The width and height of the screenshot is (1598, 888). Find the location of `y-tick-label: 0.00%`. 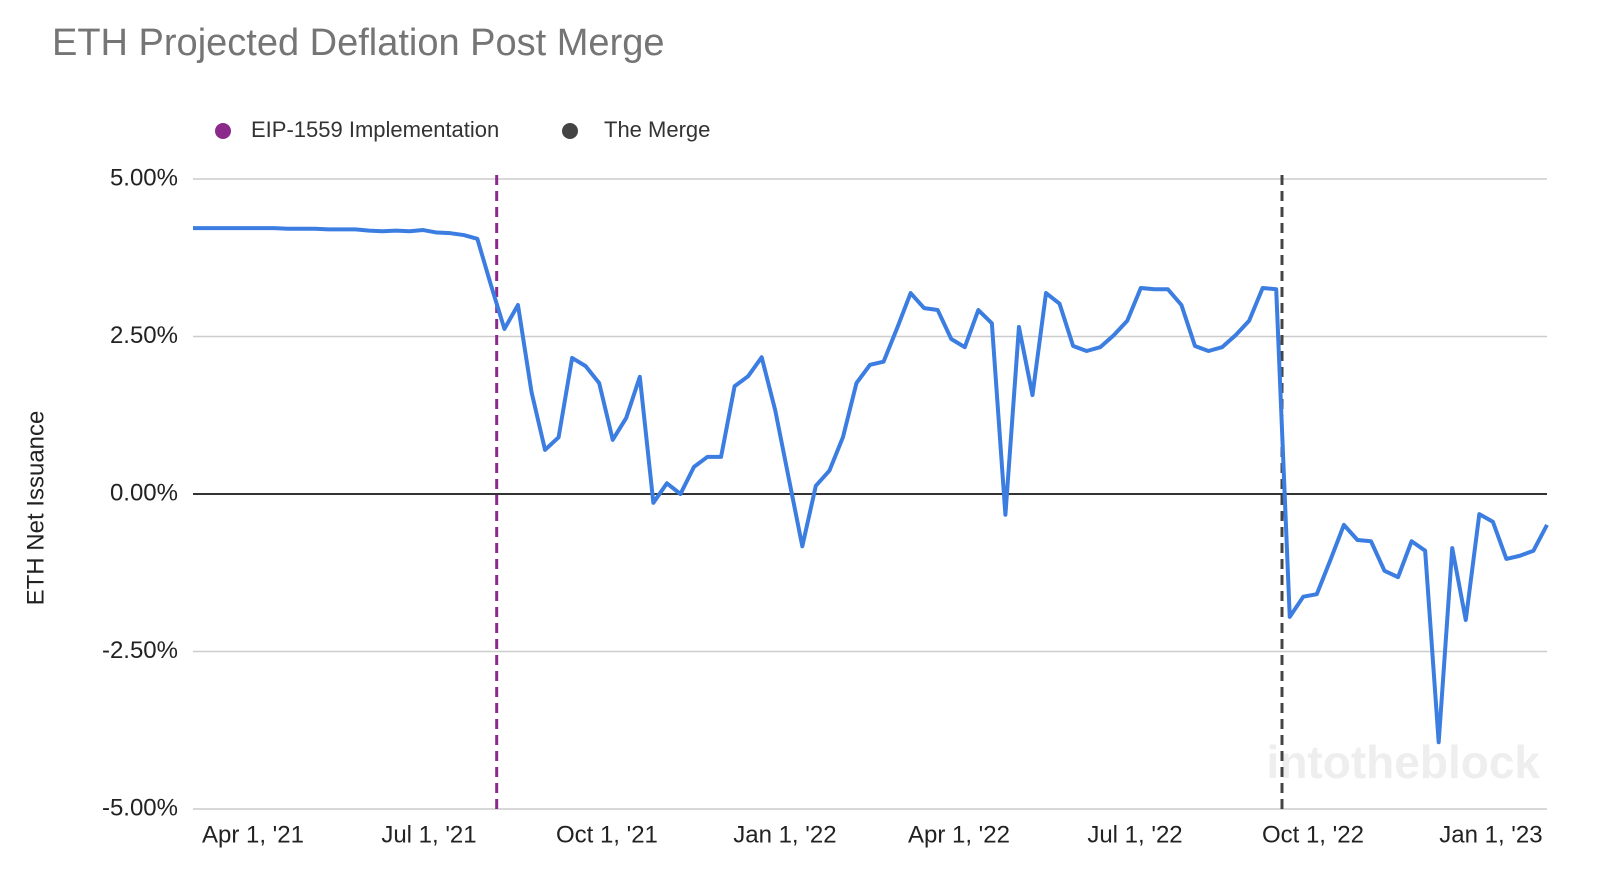

y-tick-label: 0.00% is located at coordinates (144, 492).